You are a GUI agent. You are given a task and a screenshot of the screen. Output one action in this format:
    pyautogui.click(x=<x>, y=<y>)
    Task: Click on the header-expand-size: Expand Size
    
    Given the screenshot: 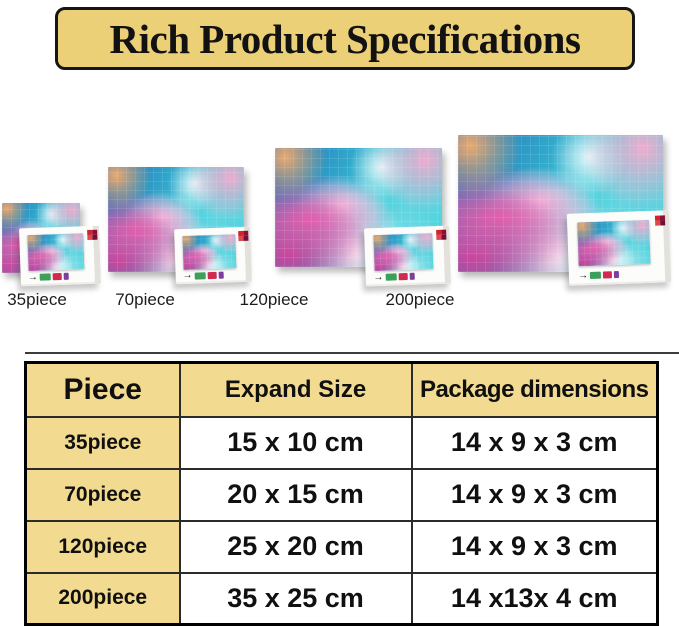 What is the action you would take?
    pyautogui.click(x=295, y=389)
    